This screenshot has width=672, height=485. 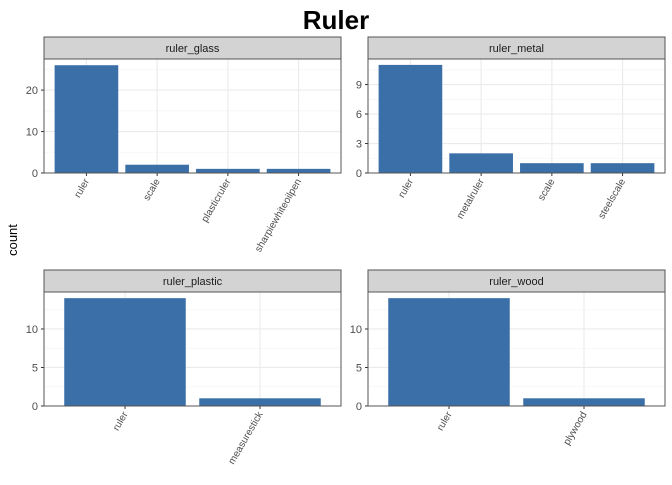 What do you see at coordinates (228, 170) in the screenshot?
I see `bar-plasticruler` at bounding box center [228, 170].